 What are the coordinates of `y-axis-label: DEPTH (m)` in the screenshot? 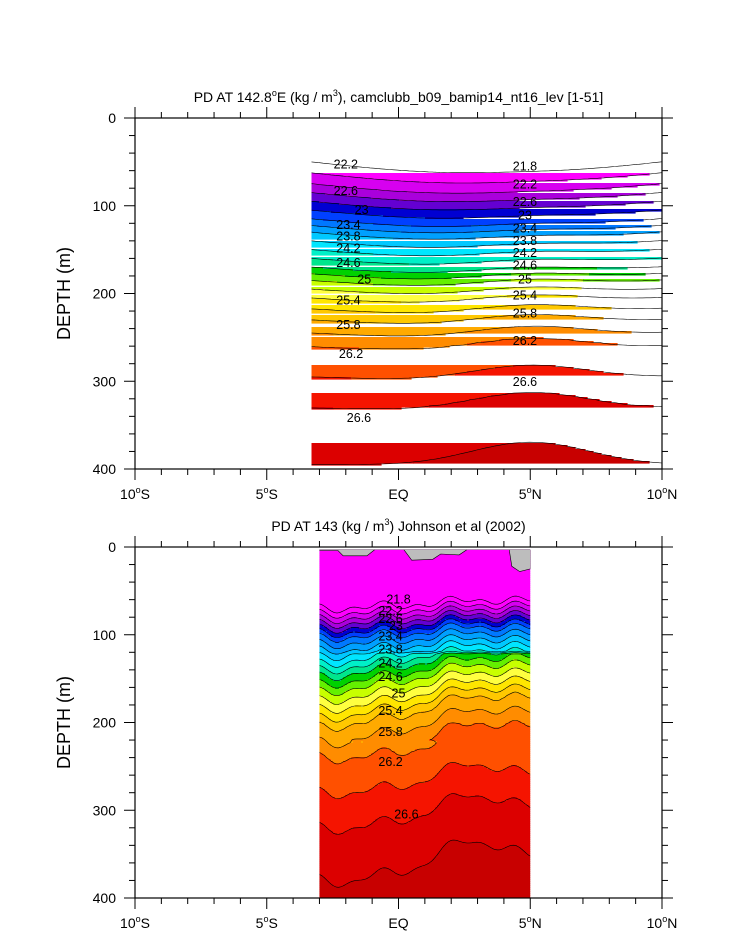 It's located at (64, 722).